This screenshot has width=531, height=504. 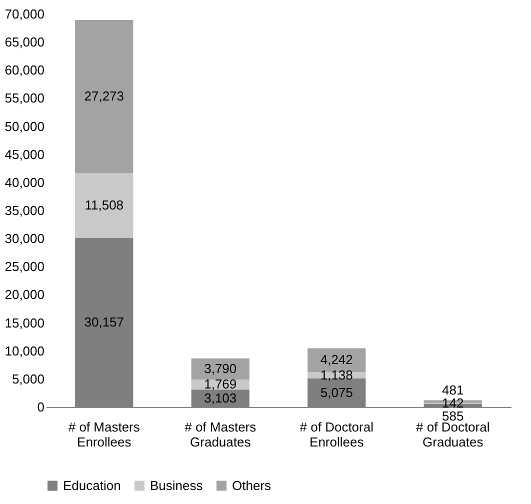 What do you see at coordinates (24, 14) in the screenshot?
I see `y-tick-label: 70,000` at bounding box center [24, 14].